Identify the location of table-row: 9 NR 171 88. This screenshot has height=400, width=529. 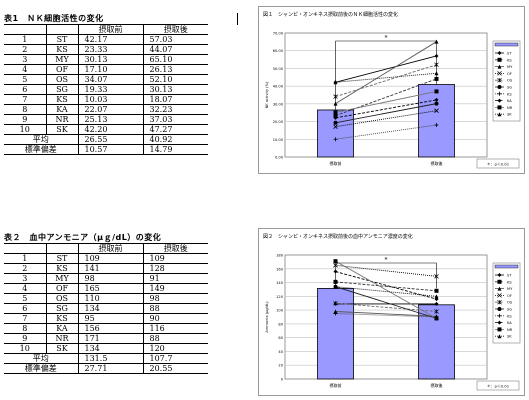
(106, 338).